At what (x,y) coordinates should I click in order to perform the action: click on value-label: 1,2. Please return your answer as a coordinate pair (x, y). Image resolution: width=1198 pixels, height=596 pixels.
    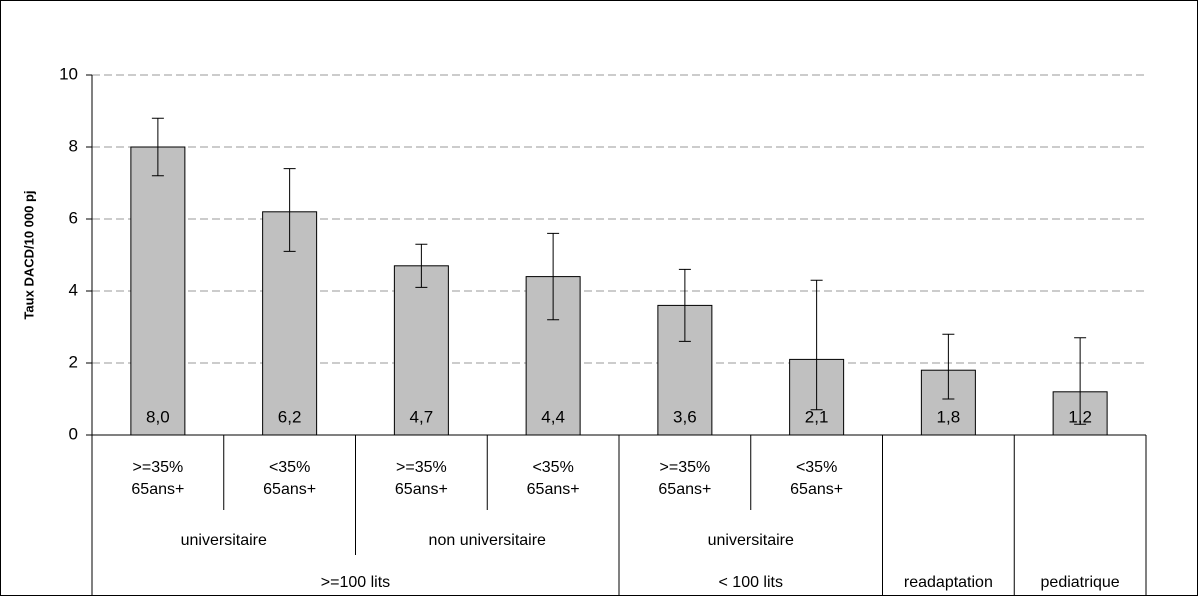
    Looking at the image, I should click on (1080, 416).